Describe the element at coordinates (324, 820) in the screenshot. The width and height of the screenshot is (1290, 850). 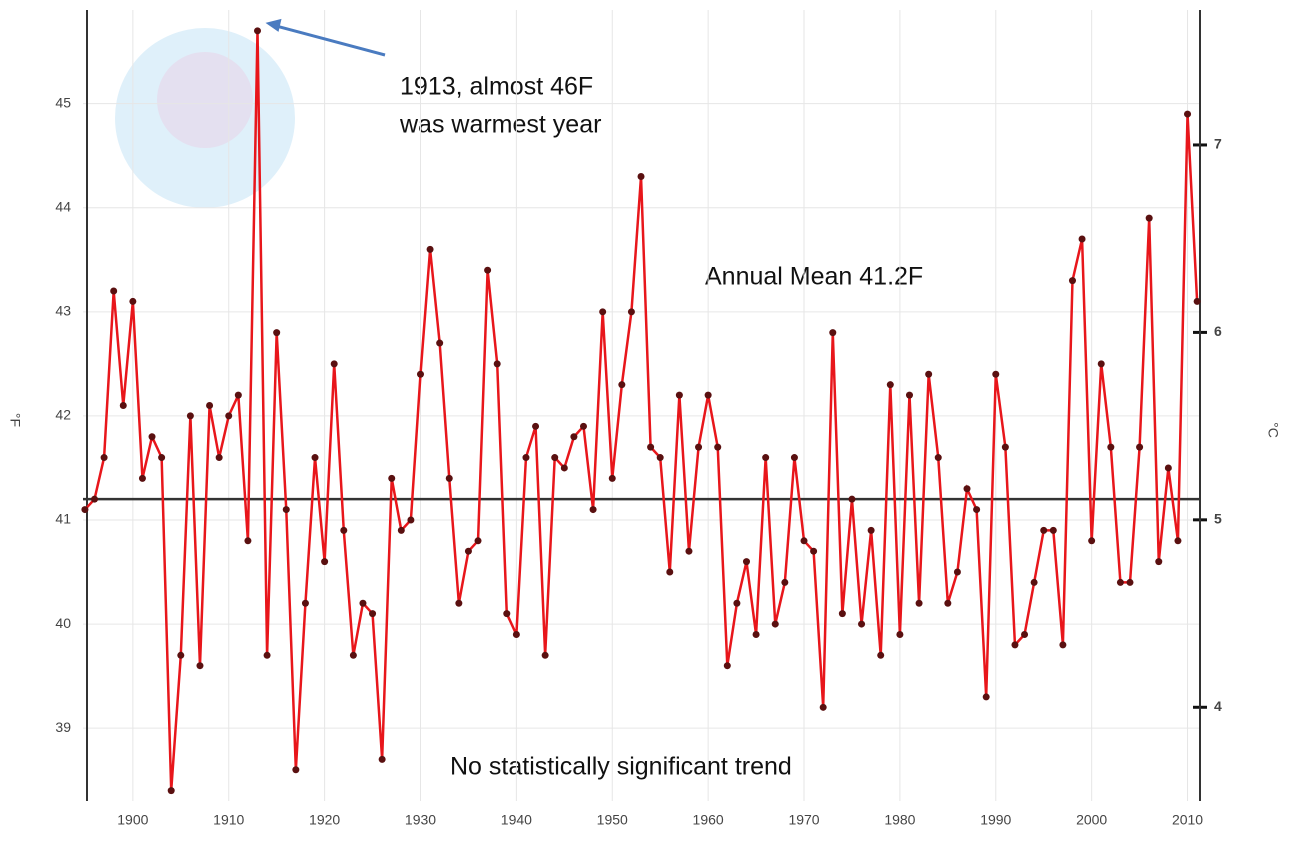
I see `x-tick-label: 1920` at that location.